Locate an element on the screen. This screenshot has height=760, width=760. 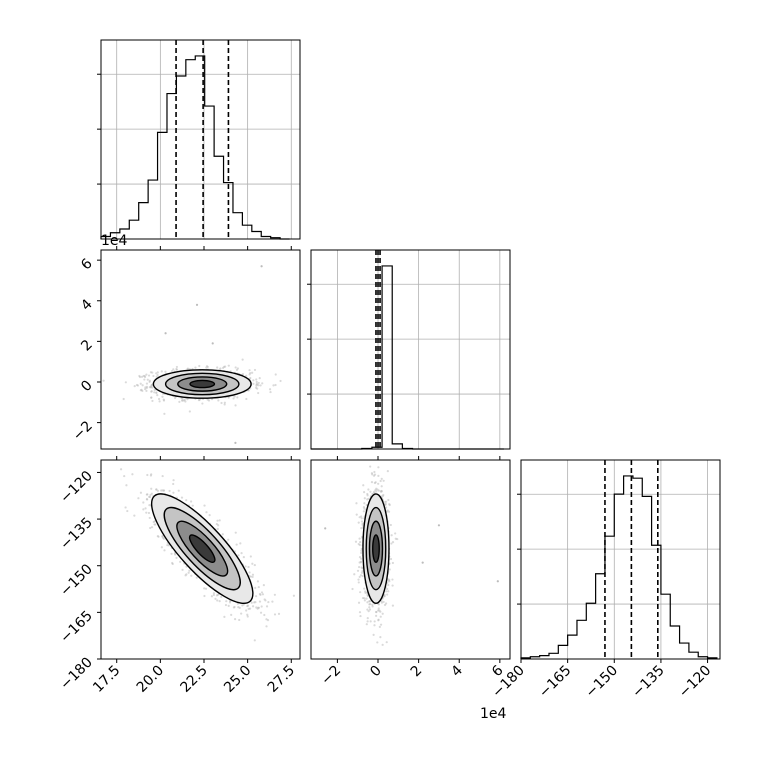
scatter-panel-p1-p2-bg is located at coordinates (410, 559).